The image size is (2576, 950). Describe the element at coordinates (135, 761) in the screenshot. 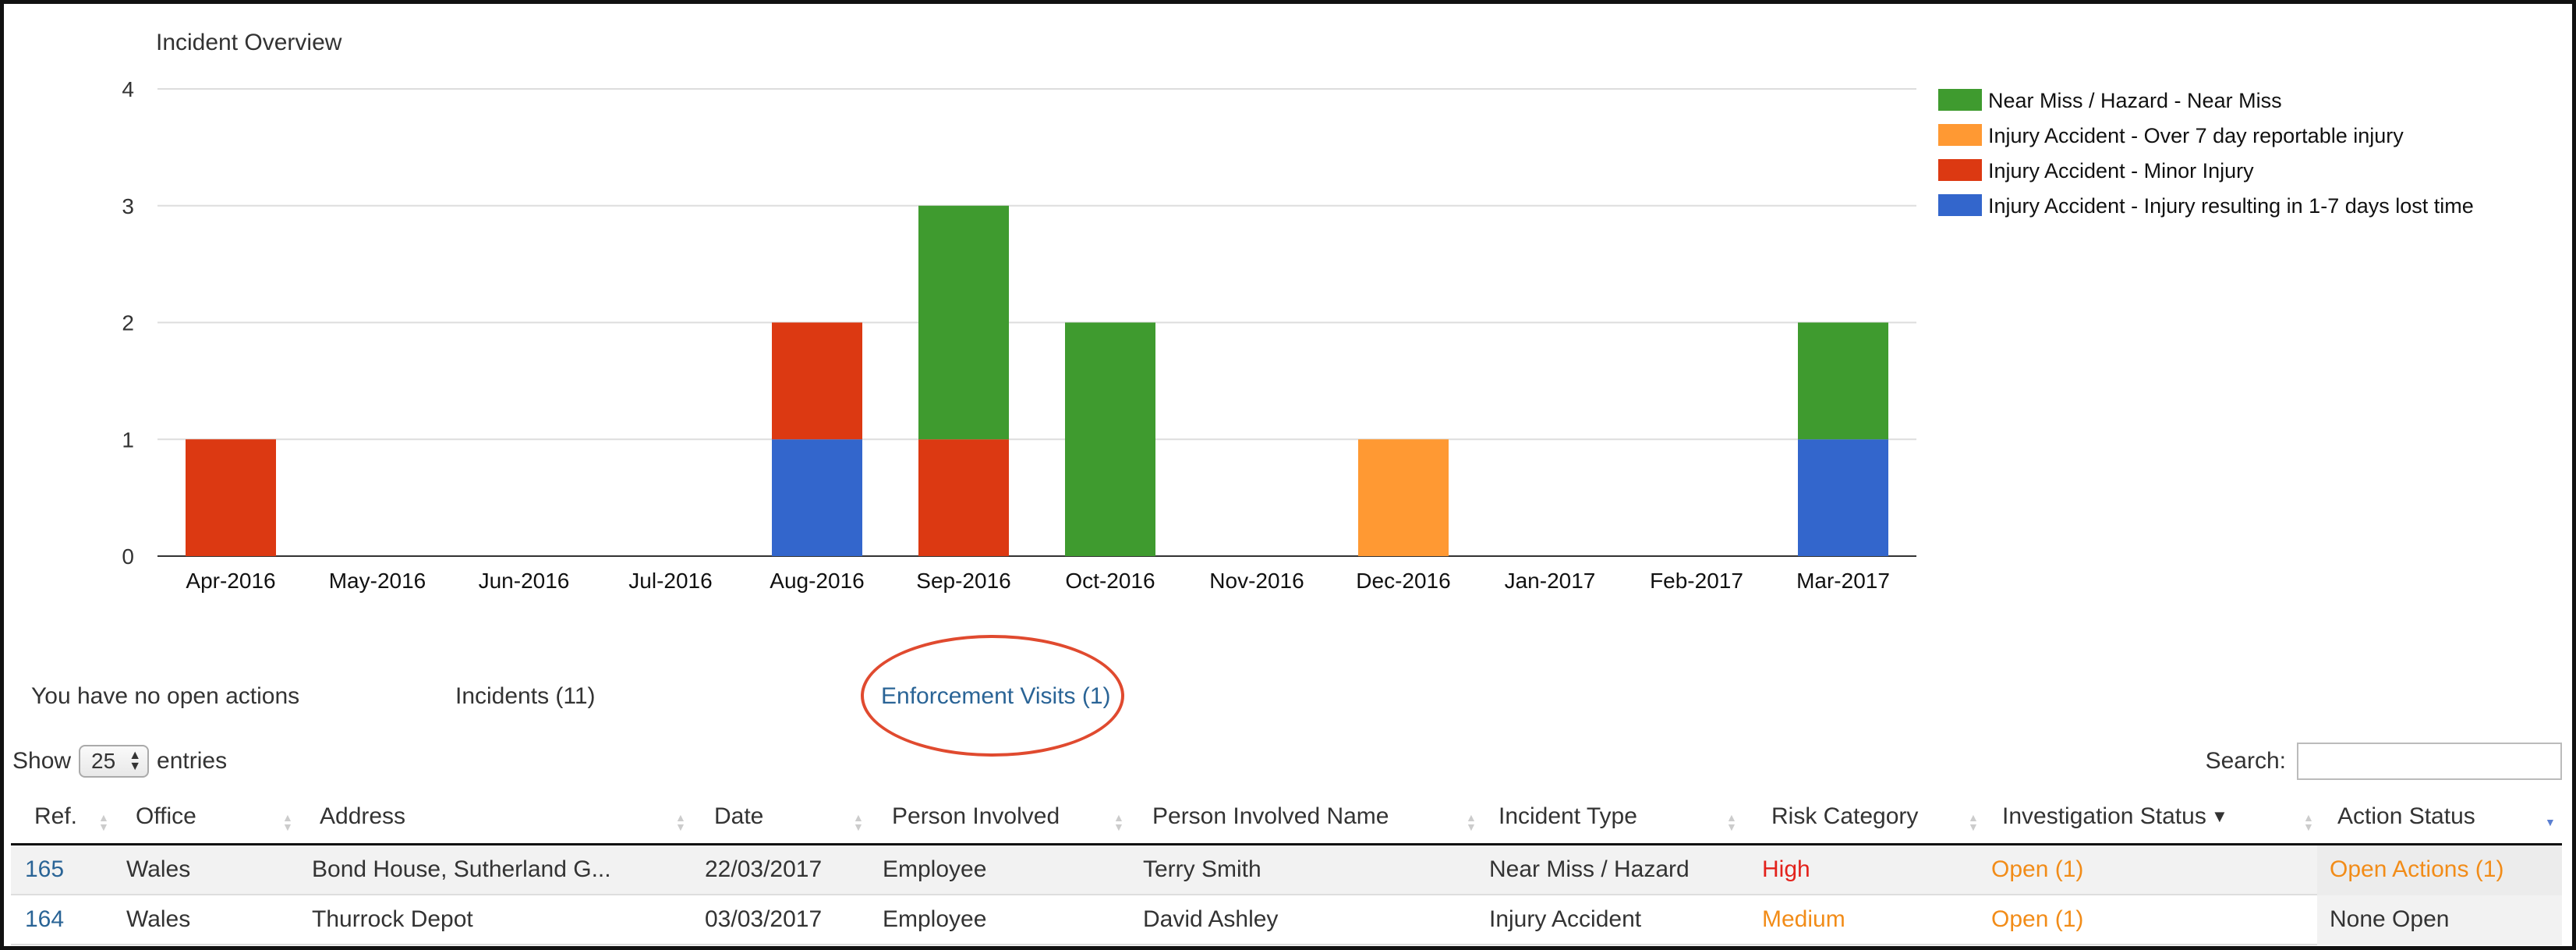

I see `select-arrows-icon: ▲ ▼` at that location.